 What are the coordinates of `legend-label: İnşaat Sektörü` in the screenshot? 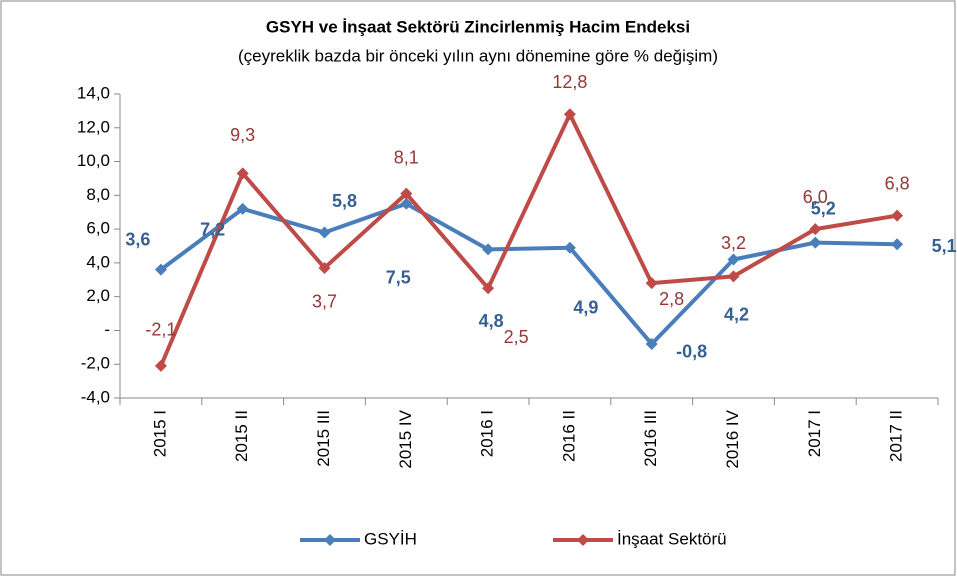 It's located at (672, 538).